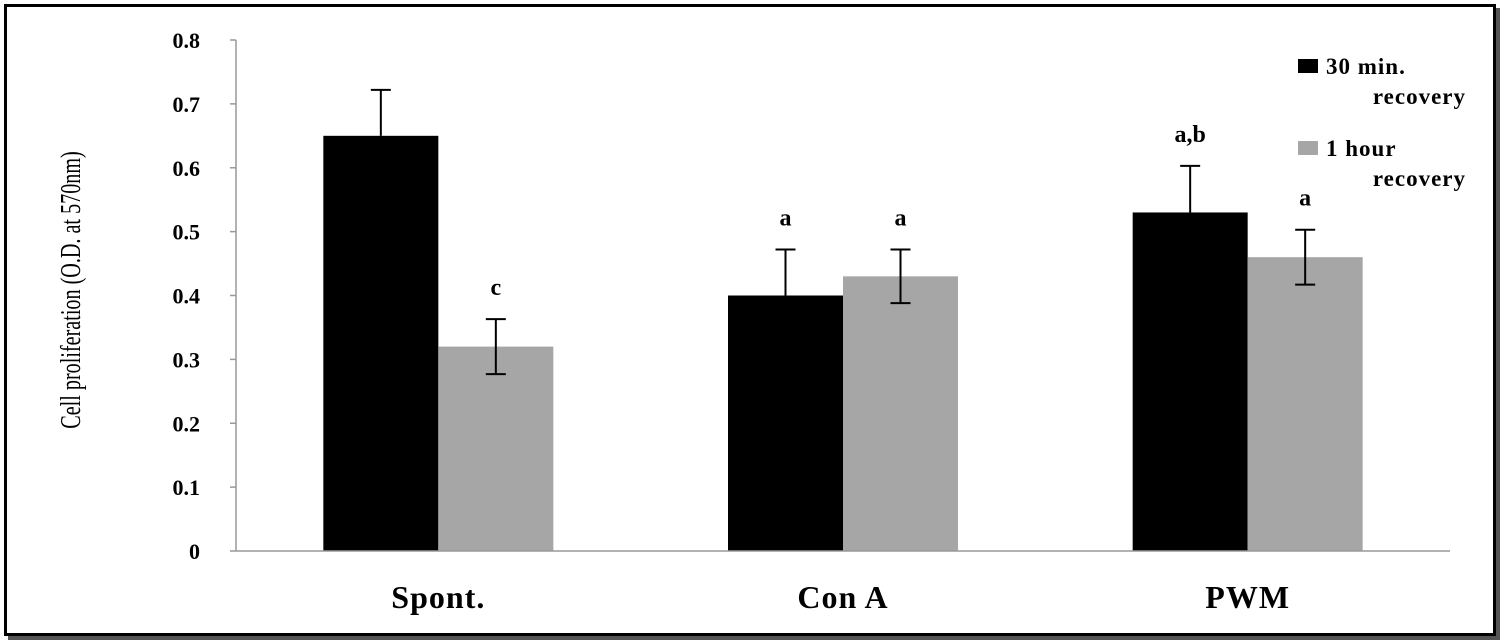 The height and width of the screenshot is (640, 1500). Describe the element at coordinates (1361, 148) in the screenshot. I see `legend-label: 1 hour` at that location.